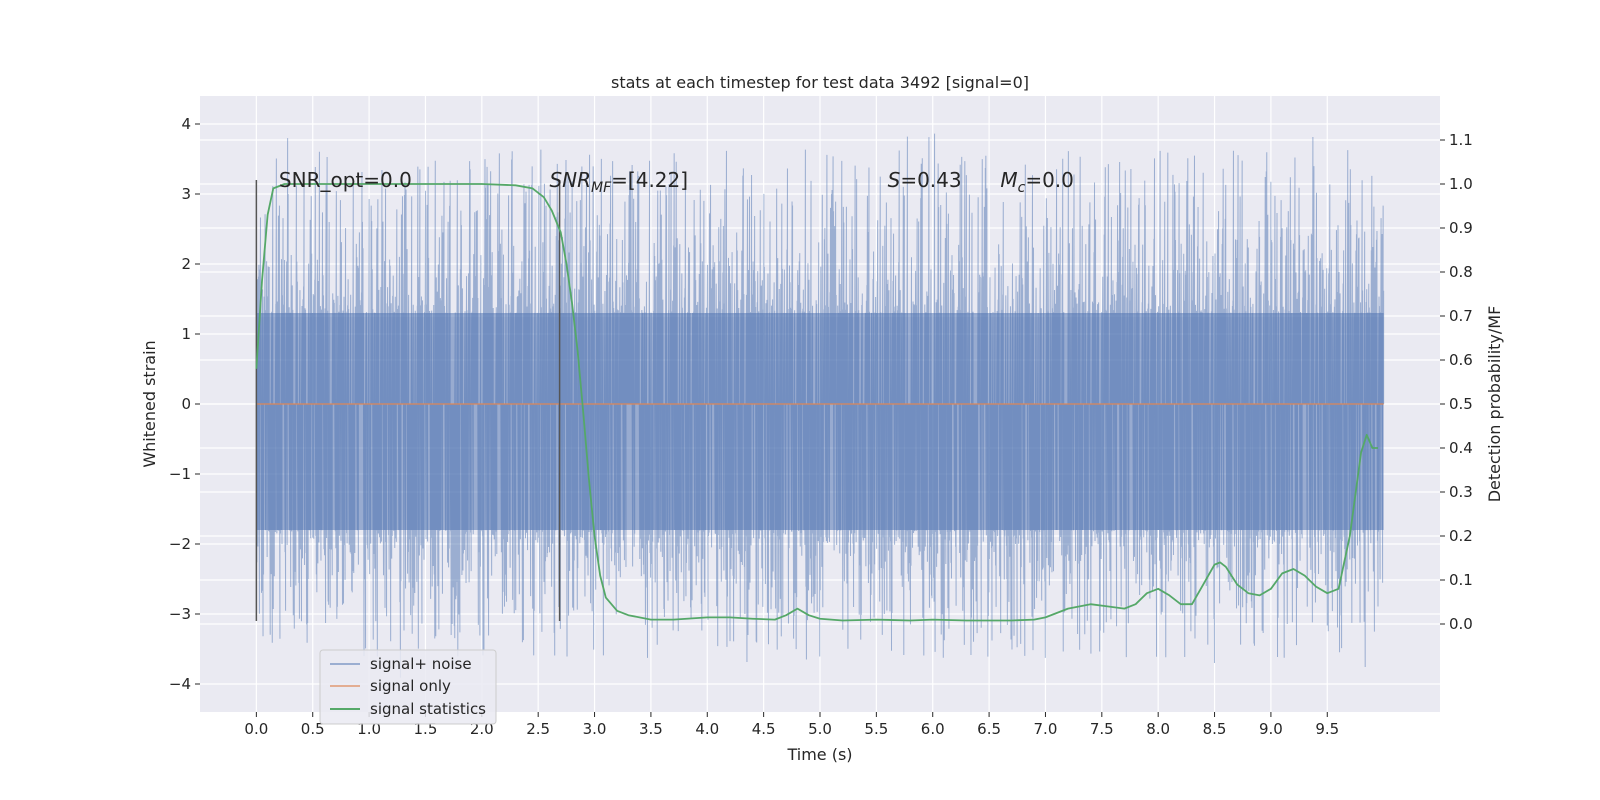 Image resolution: width=1600 pixels, height=800 pixels. I want to click on annotation-mc-val-sub: c, so click(1022, 188).